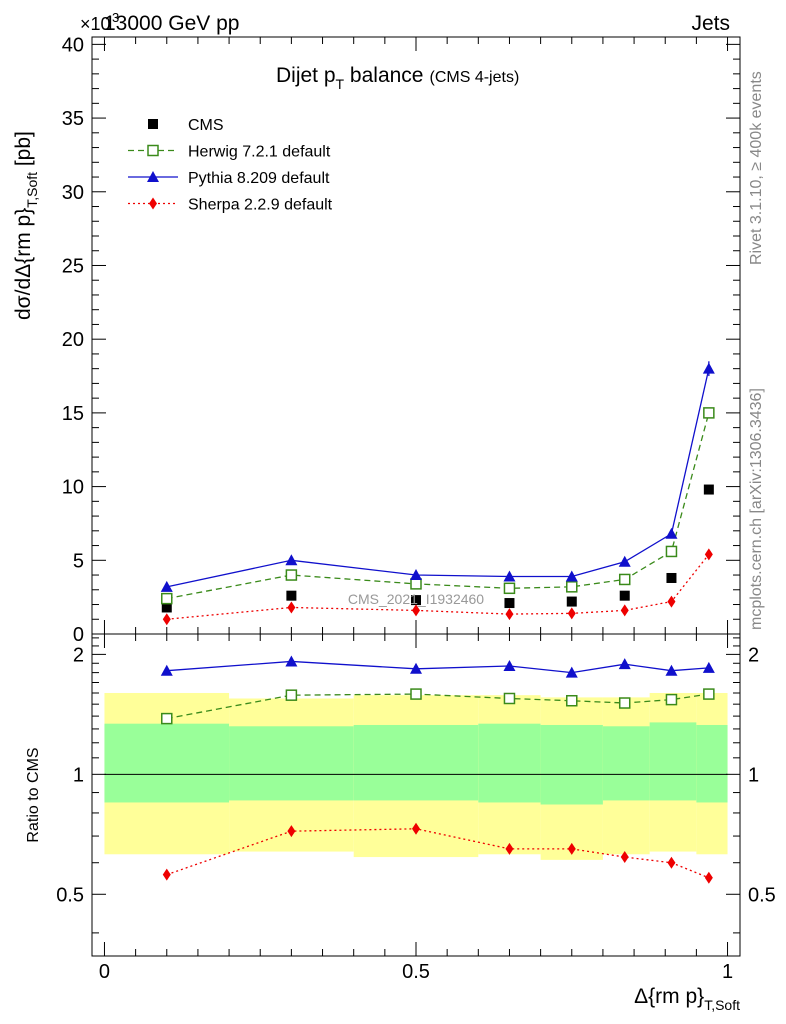 This screenshot has height=1024, width=786. Describe the element at coordinates (756, 168) in the screenshot. I see `rivet-label: Rivet 3.1.10, ≥ 400k events` at that location.